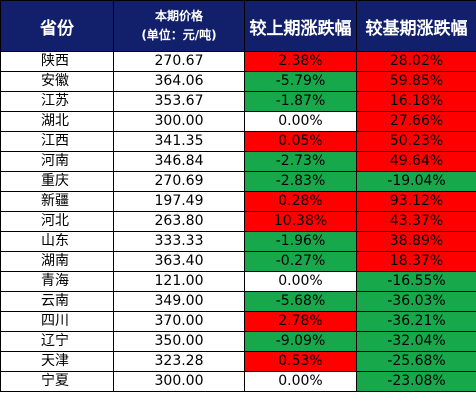 The width and height of the screenshot is (476, 411). What do you see at coordinates (57, 141) in the screenshot?
I see `cell-province: 江西` at bounding box center [57, 141].